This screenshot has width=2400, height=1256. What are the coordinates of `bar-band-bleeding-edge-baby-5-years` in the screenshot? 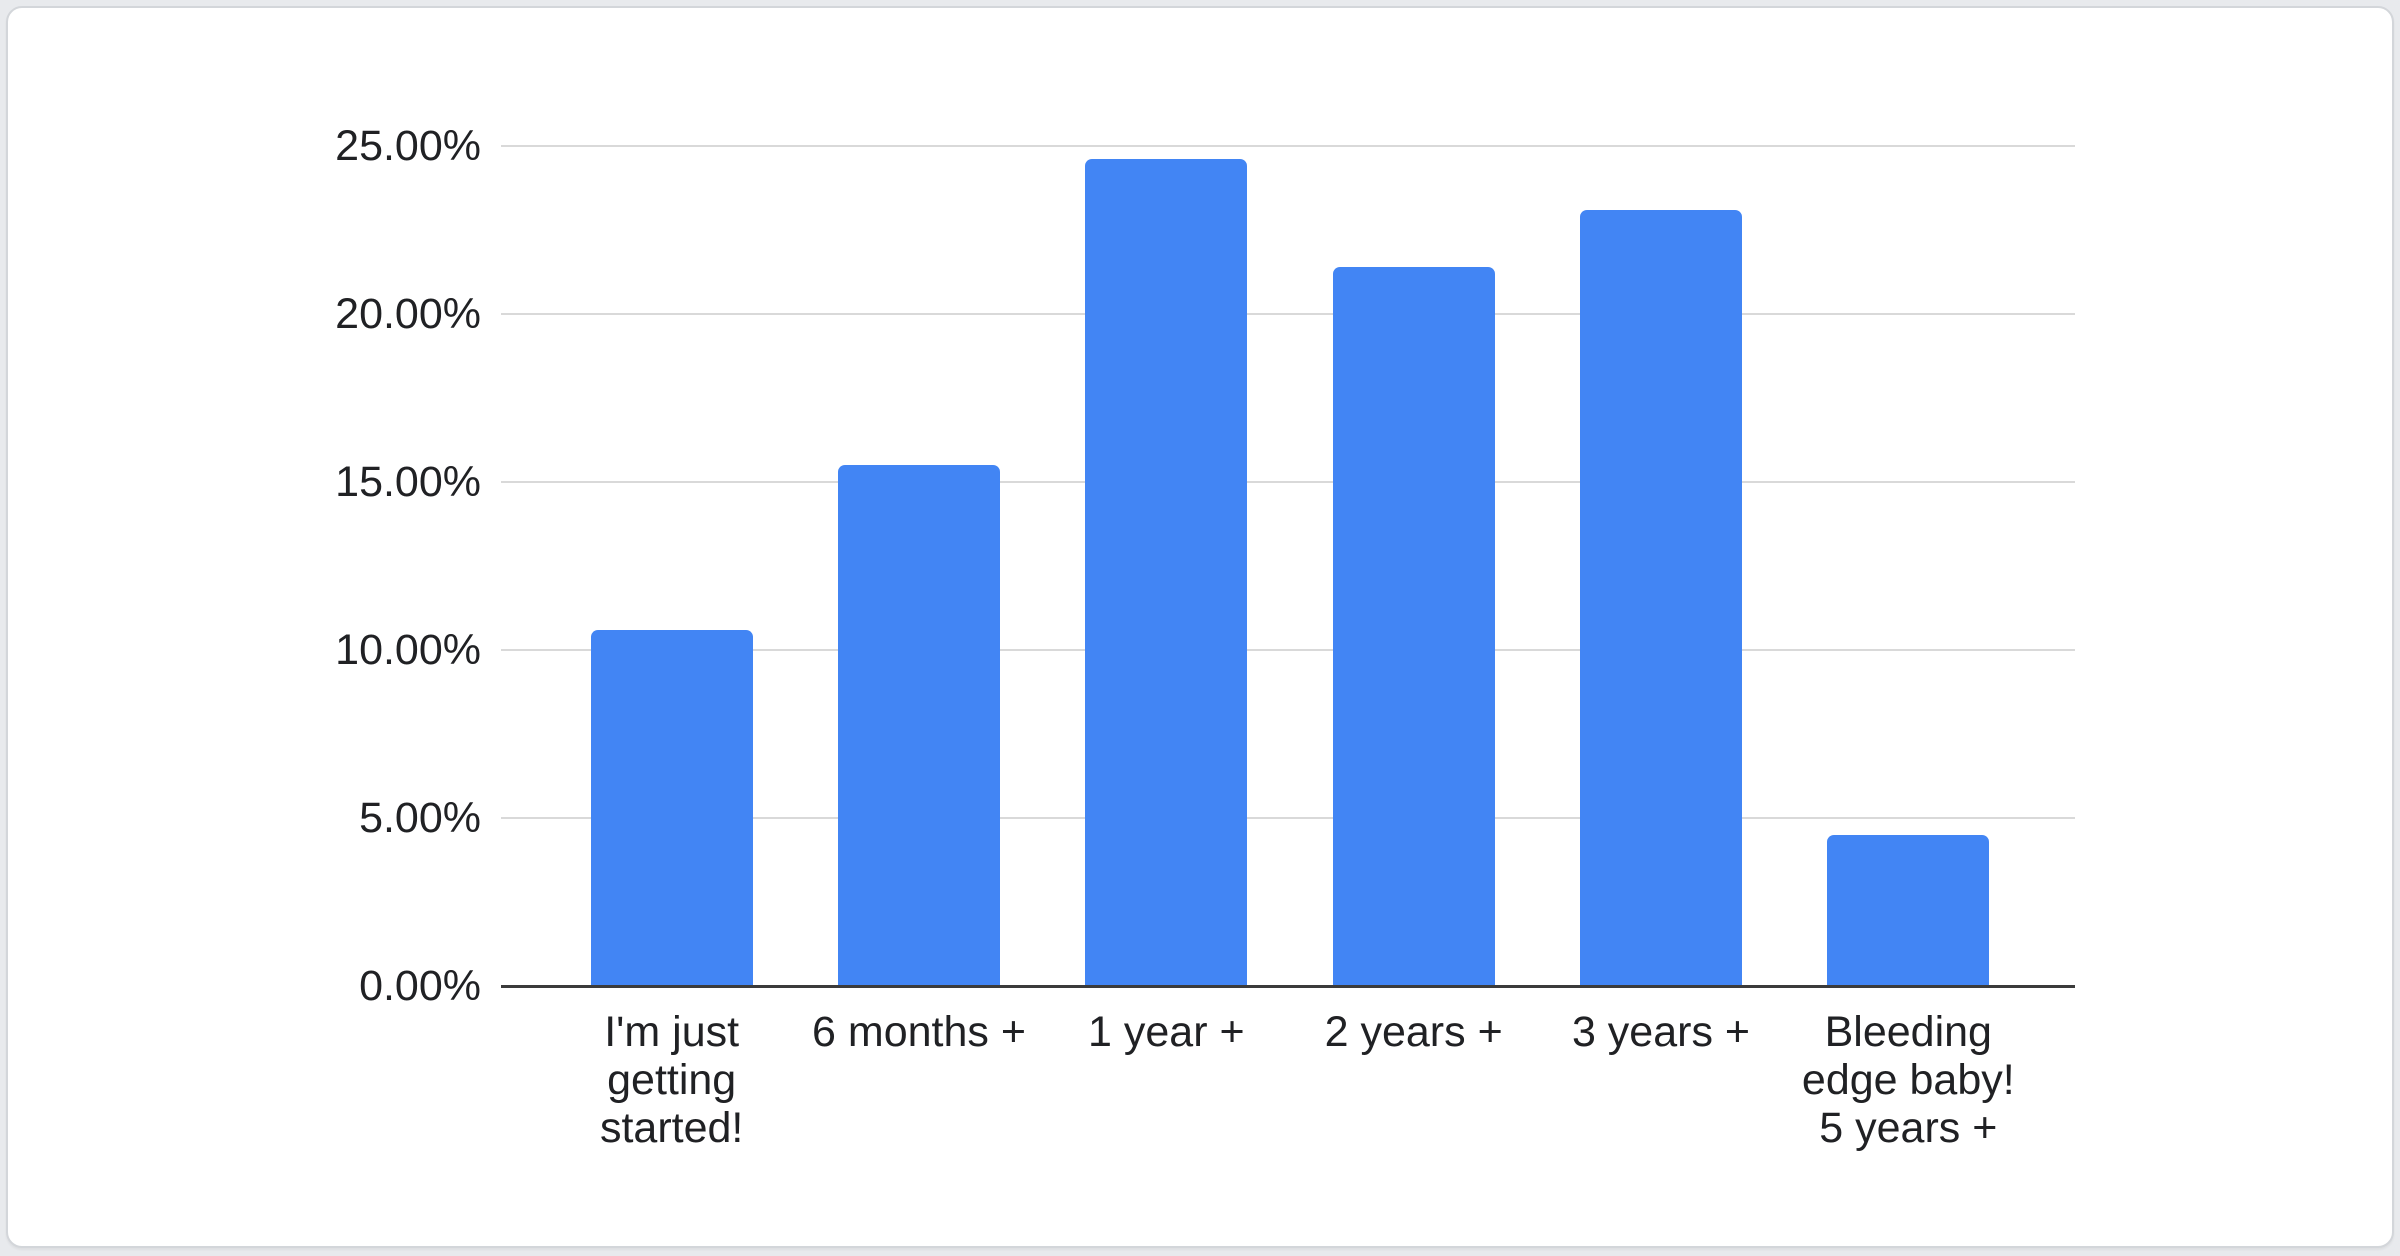 It's located at (1908, 566).